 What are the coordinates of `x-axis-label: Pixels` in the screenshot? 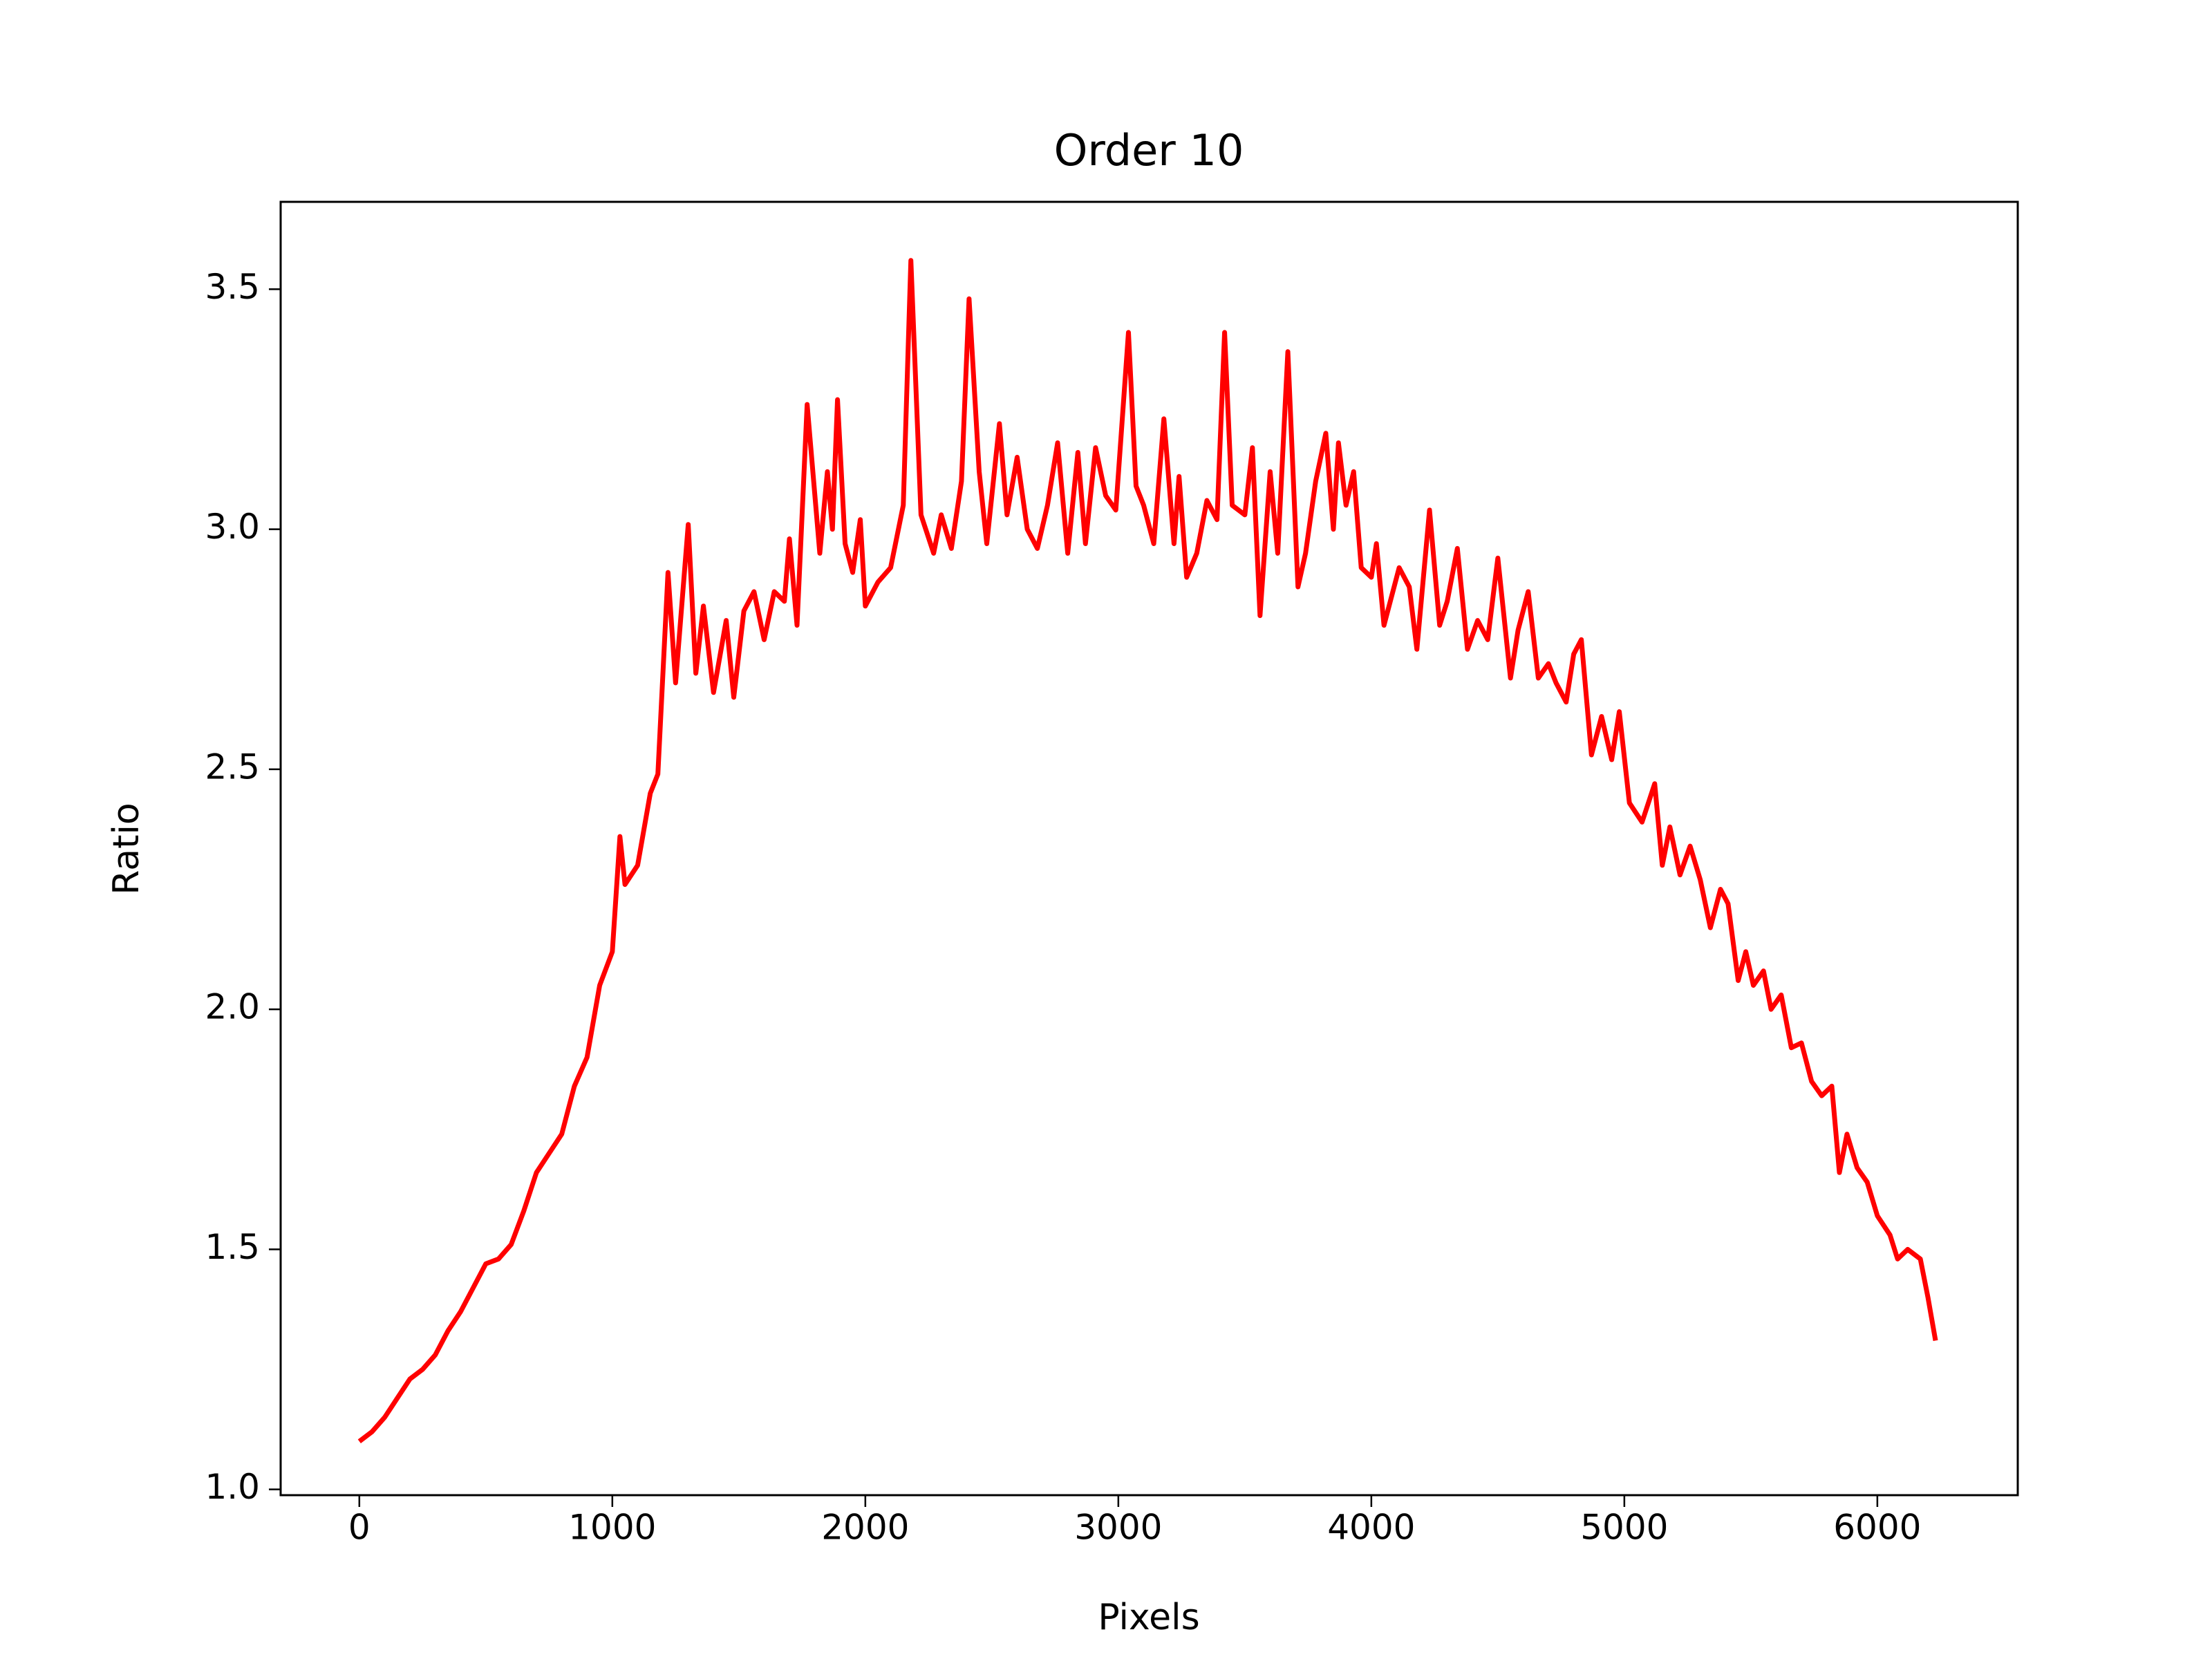 It's located at (1148, 1618).